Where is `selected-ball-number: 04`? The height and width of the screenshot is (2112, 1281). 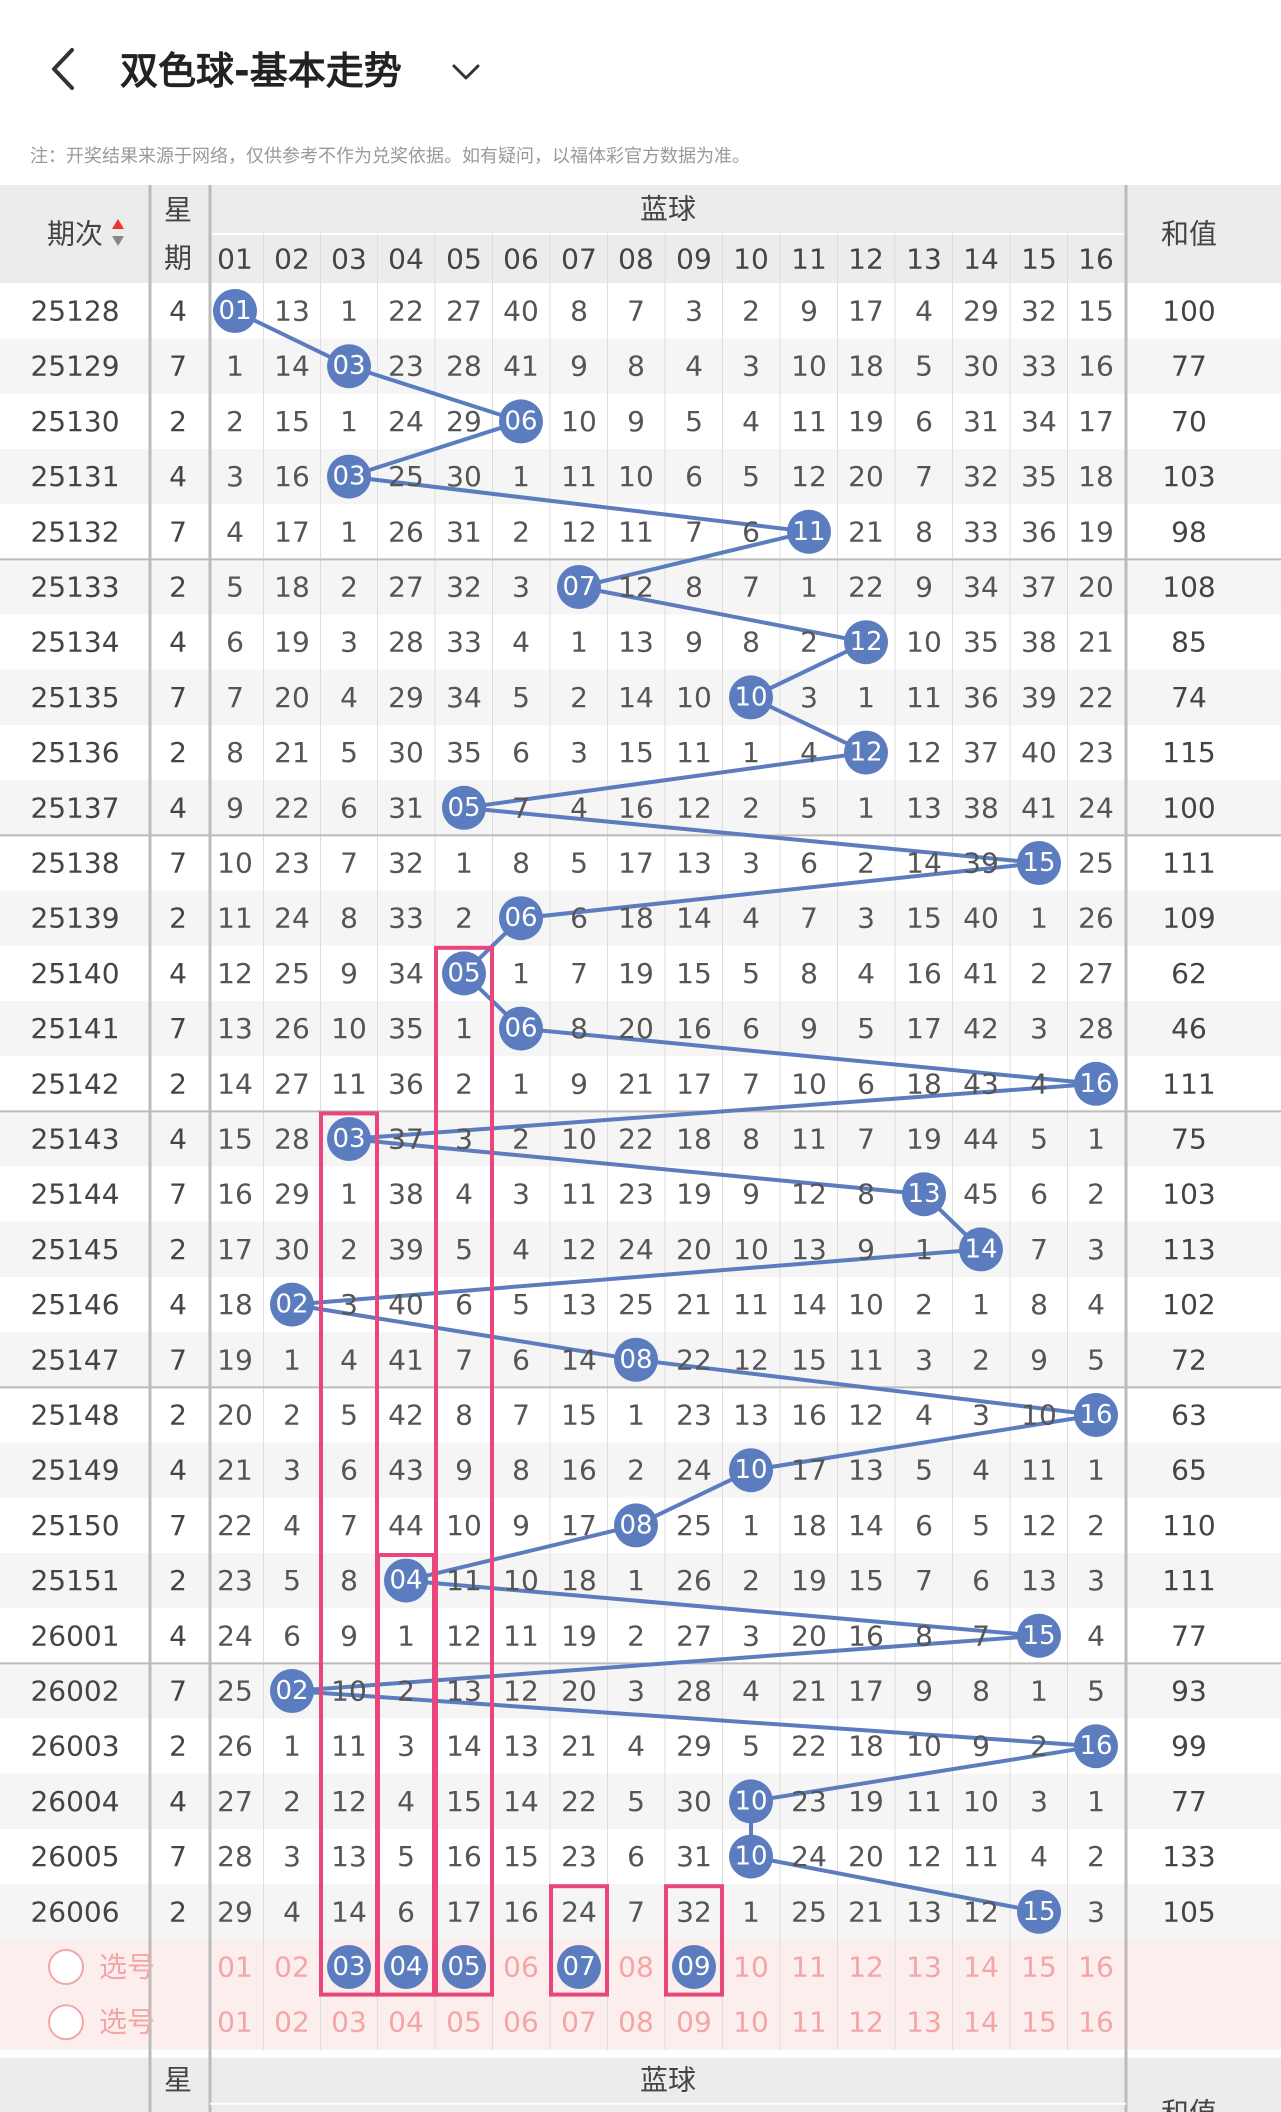 selected-ball-number: 04 is located at coordinates (405, 1967).